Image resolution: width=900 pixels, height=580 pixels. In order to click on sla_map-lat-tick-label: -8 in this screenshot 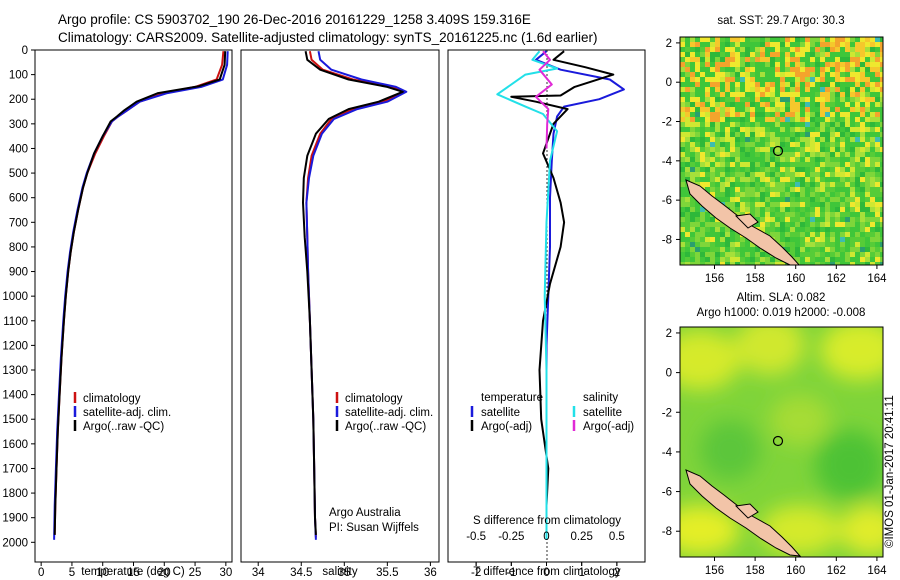, I will do `click(667, 532)`.